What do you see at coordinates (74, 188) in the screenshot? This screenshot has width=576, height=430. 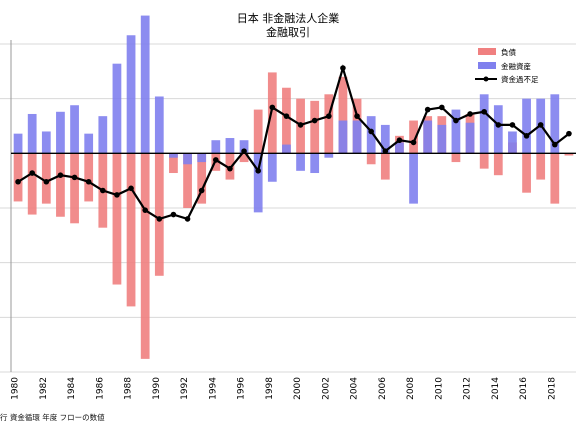 I see `debt-bar-1984` at bounding box center [74, 188].